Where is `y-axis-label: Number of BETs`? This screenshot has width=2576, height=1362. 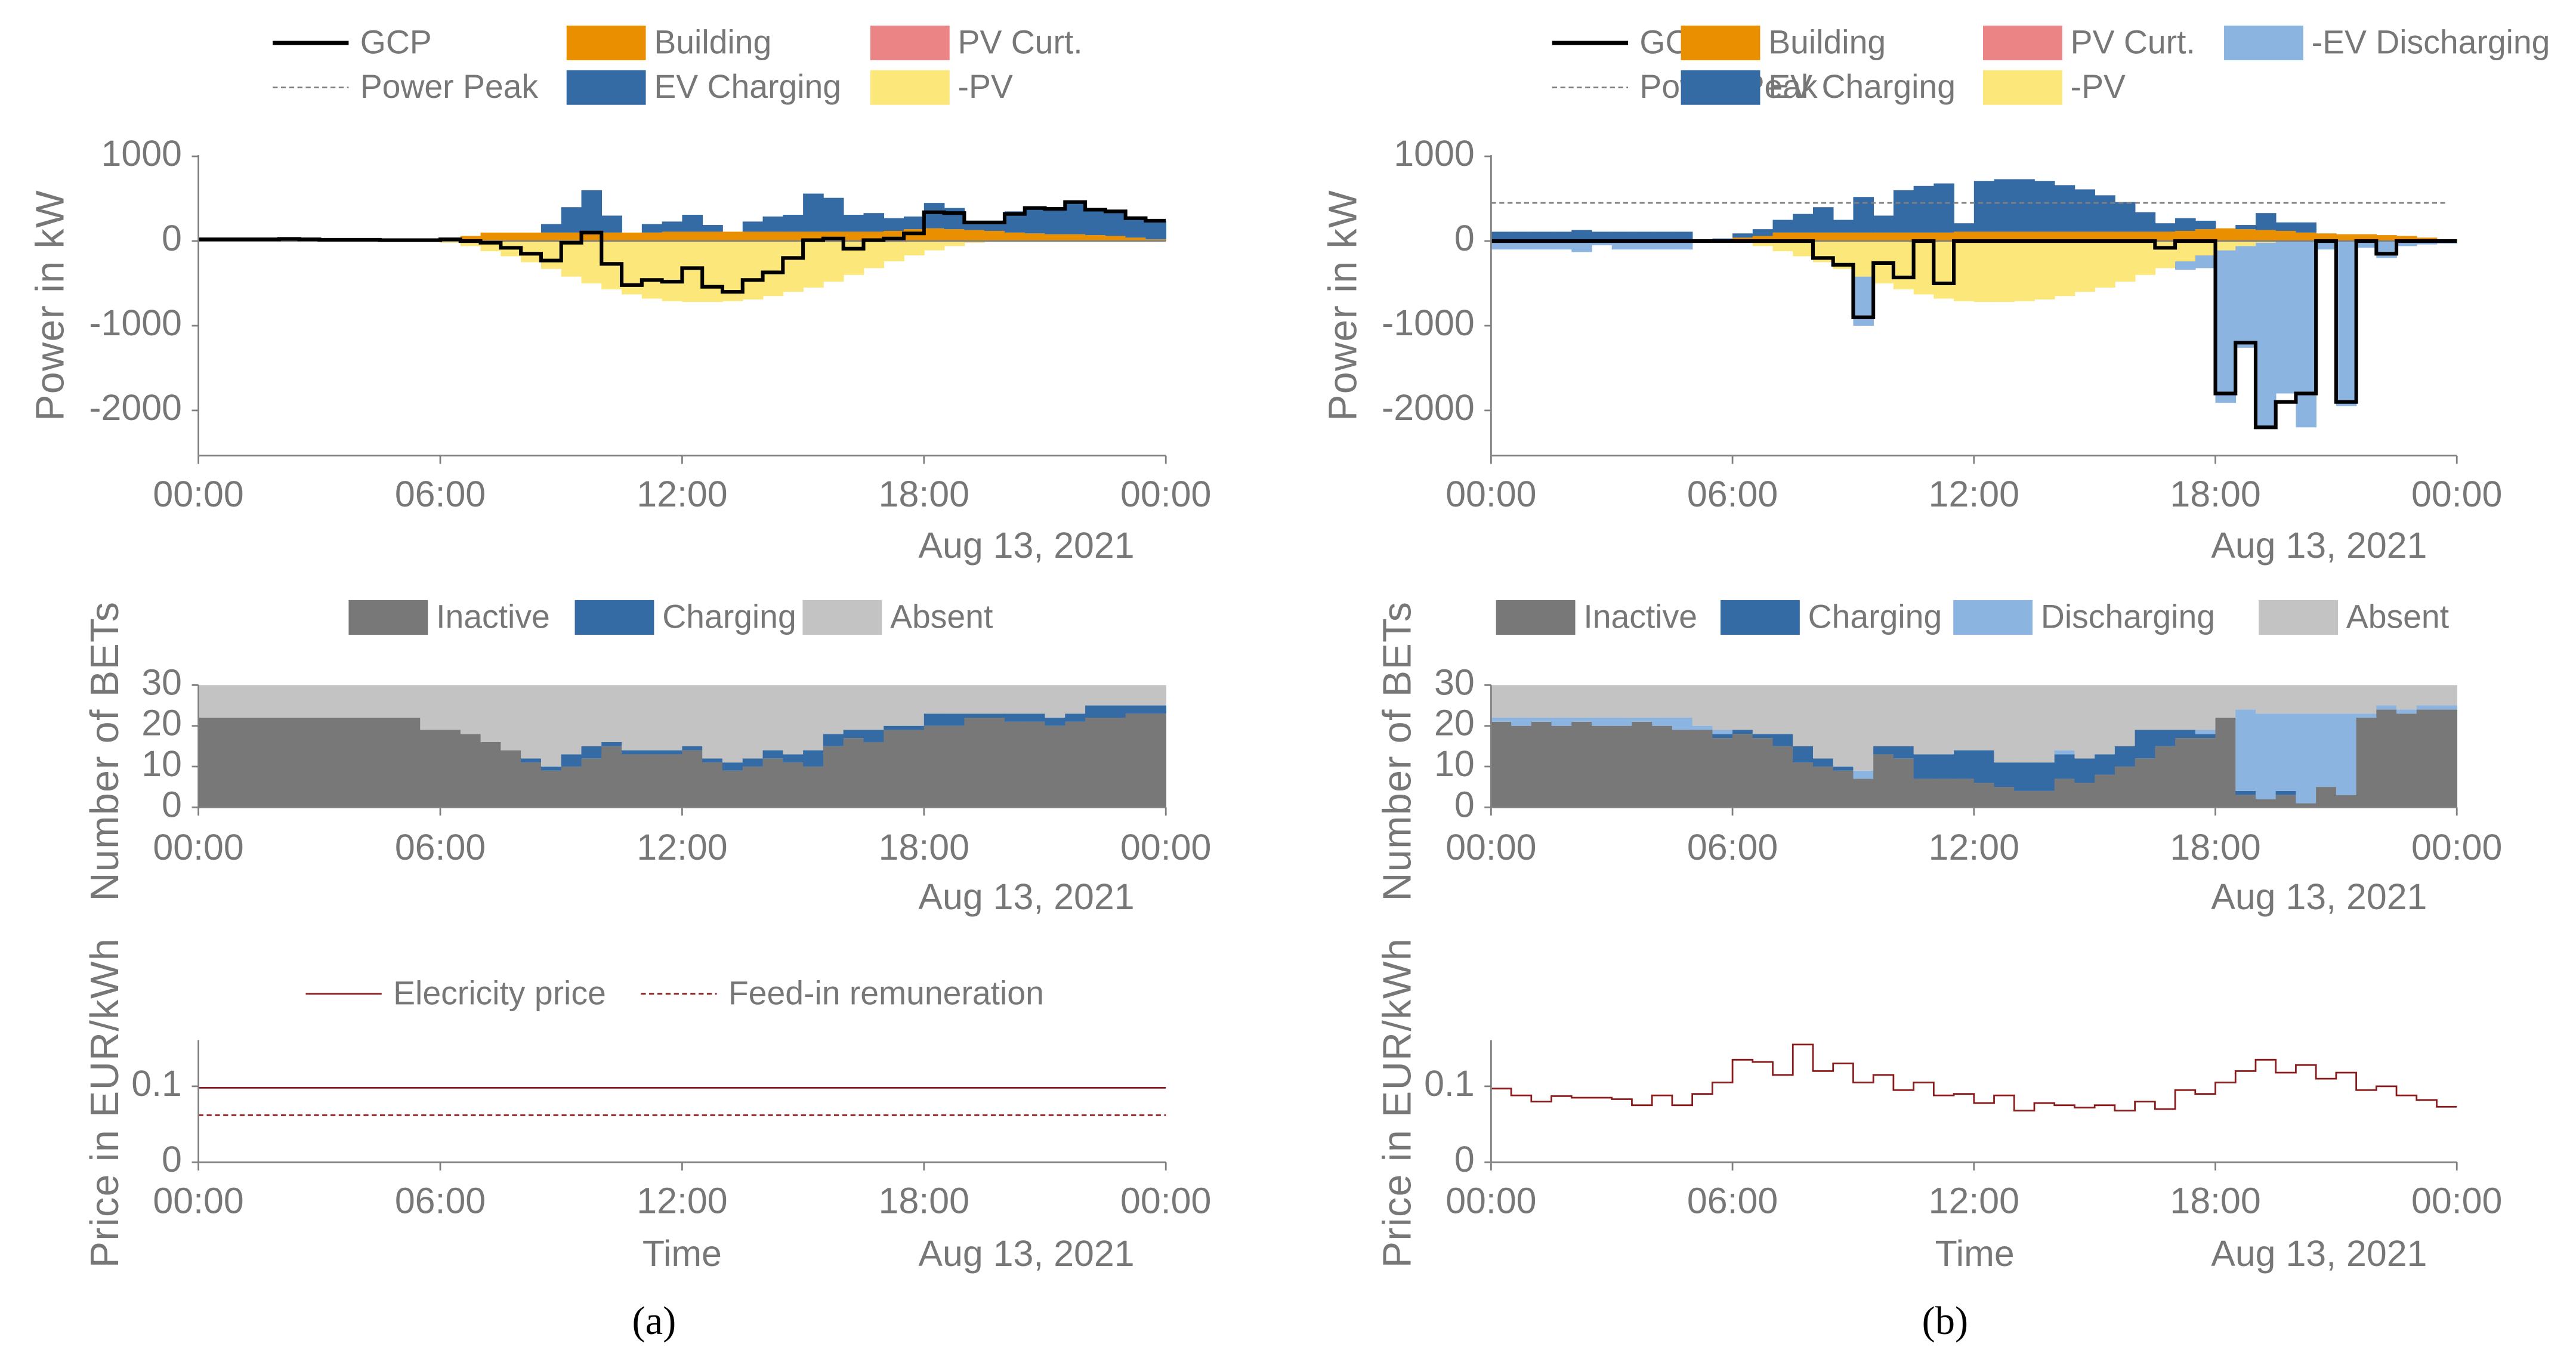 y-axis-label: Number of BETs is located at coordinates (105, 751).